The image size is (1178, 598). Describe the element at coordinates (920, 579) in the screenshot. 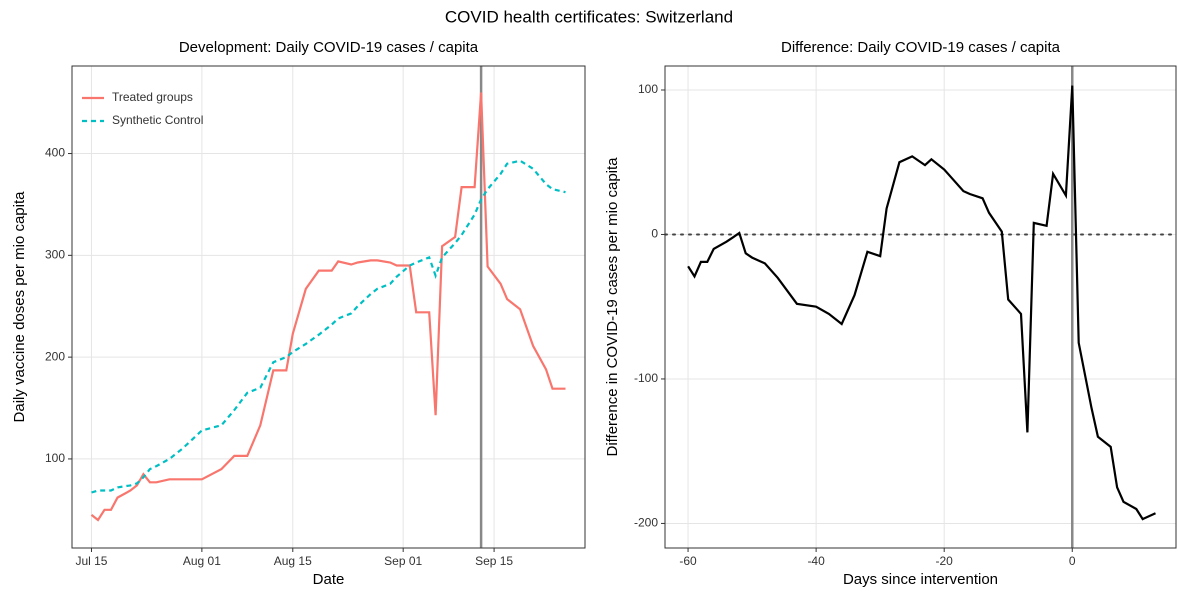

I see `x-axis-label: Days since intervention` at that location.